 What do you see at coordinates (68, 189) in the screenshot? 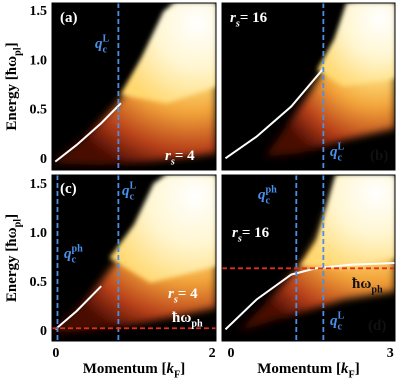
I see `annotation: (c)` at bounding box center [68, 189].